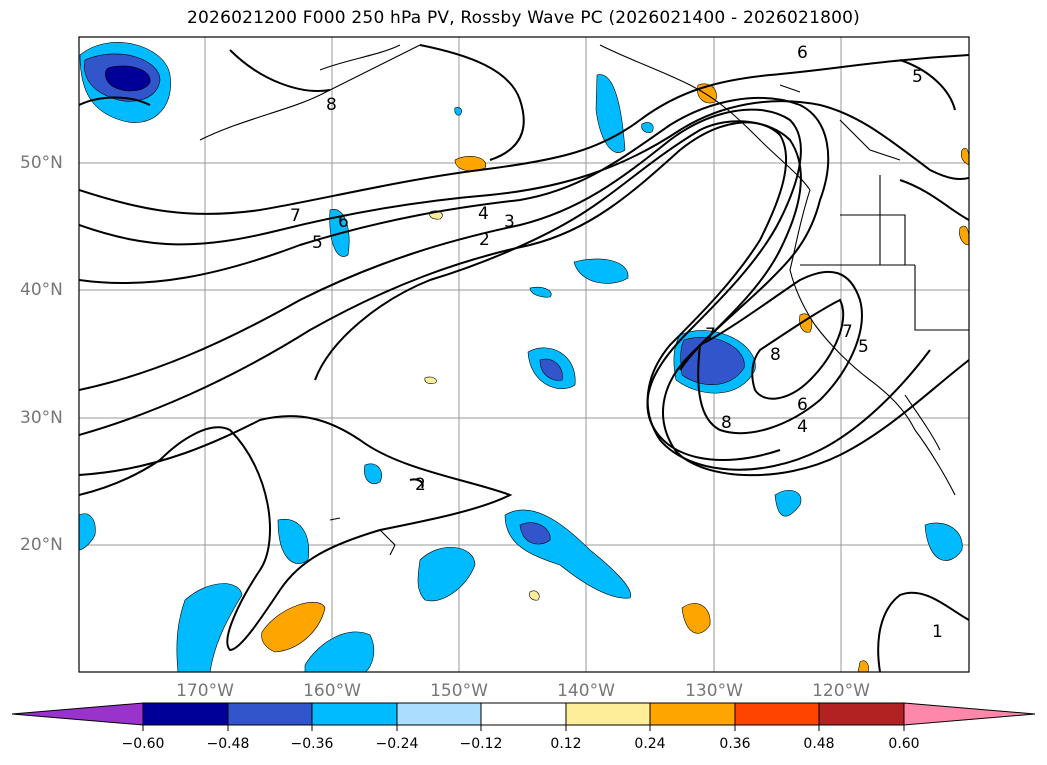 This screenshot has width=1047, height=765. I want to click on lat-label-50n: 50°N, so click(41, 163).